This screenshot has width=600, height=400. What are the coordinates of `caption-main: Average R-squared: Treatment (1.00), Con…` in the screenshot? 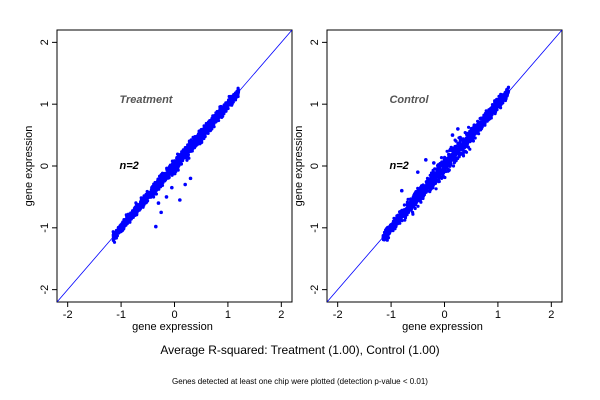 It's located at (300, 350).